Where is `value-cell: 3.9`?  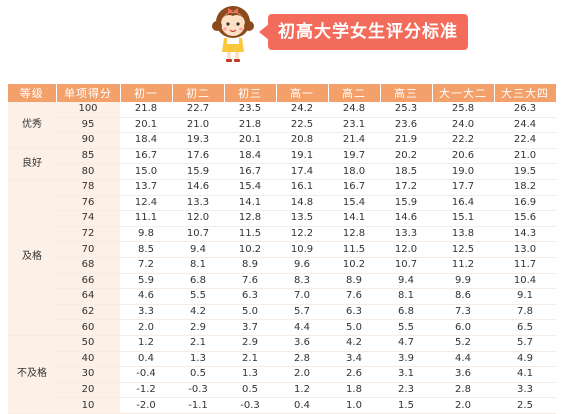
value-cell: 3.9 is located at coordinates (406, 359).